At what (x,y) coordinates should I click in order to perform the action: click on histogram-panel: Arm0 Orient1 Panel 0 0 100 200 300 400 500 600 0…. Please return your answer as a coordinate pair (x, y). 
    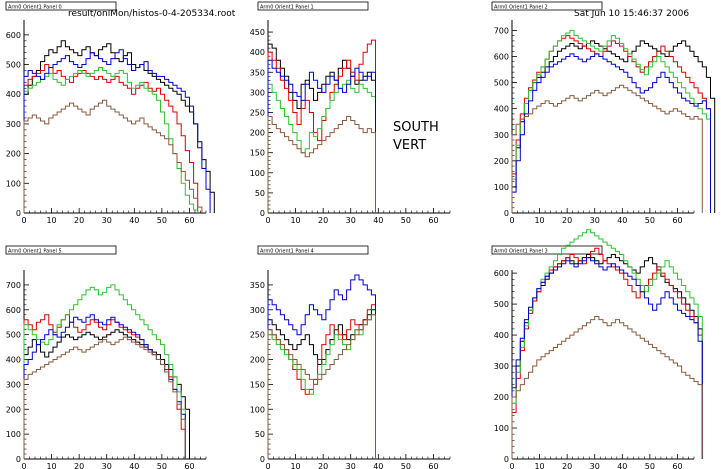
    Looking at the image, I should click on (110, 113).